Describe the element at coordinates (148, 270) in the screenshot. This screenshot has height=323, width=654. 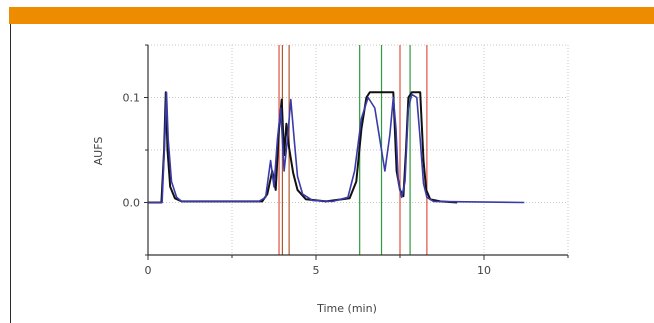
I see `x-tick-label: 0` at that location.